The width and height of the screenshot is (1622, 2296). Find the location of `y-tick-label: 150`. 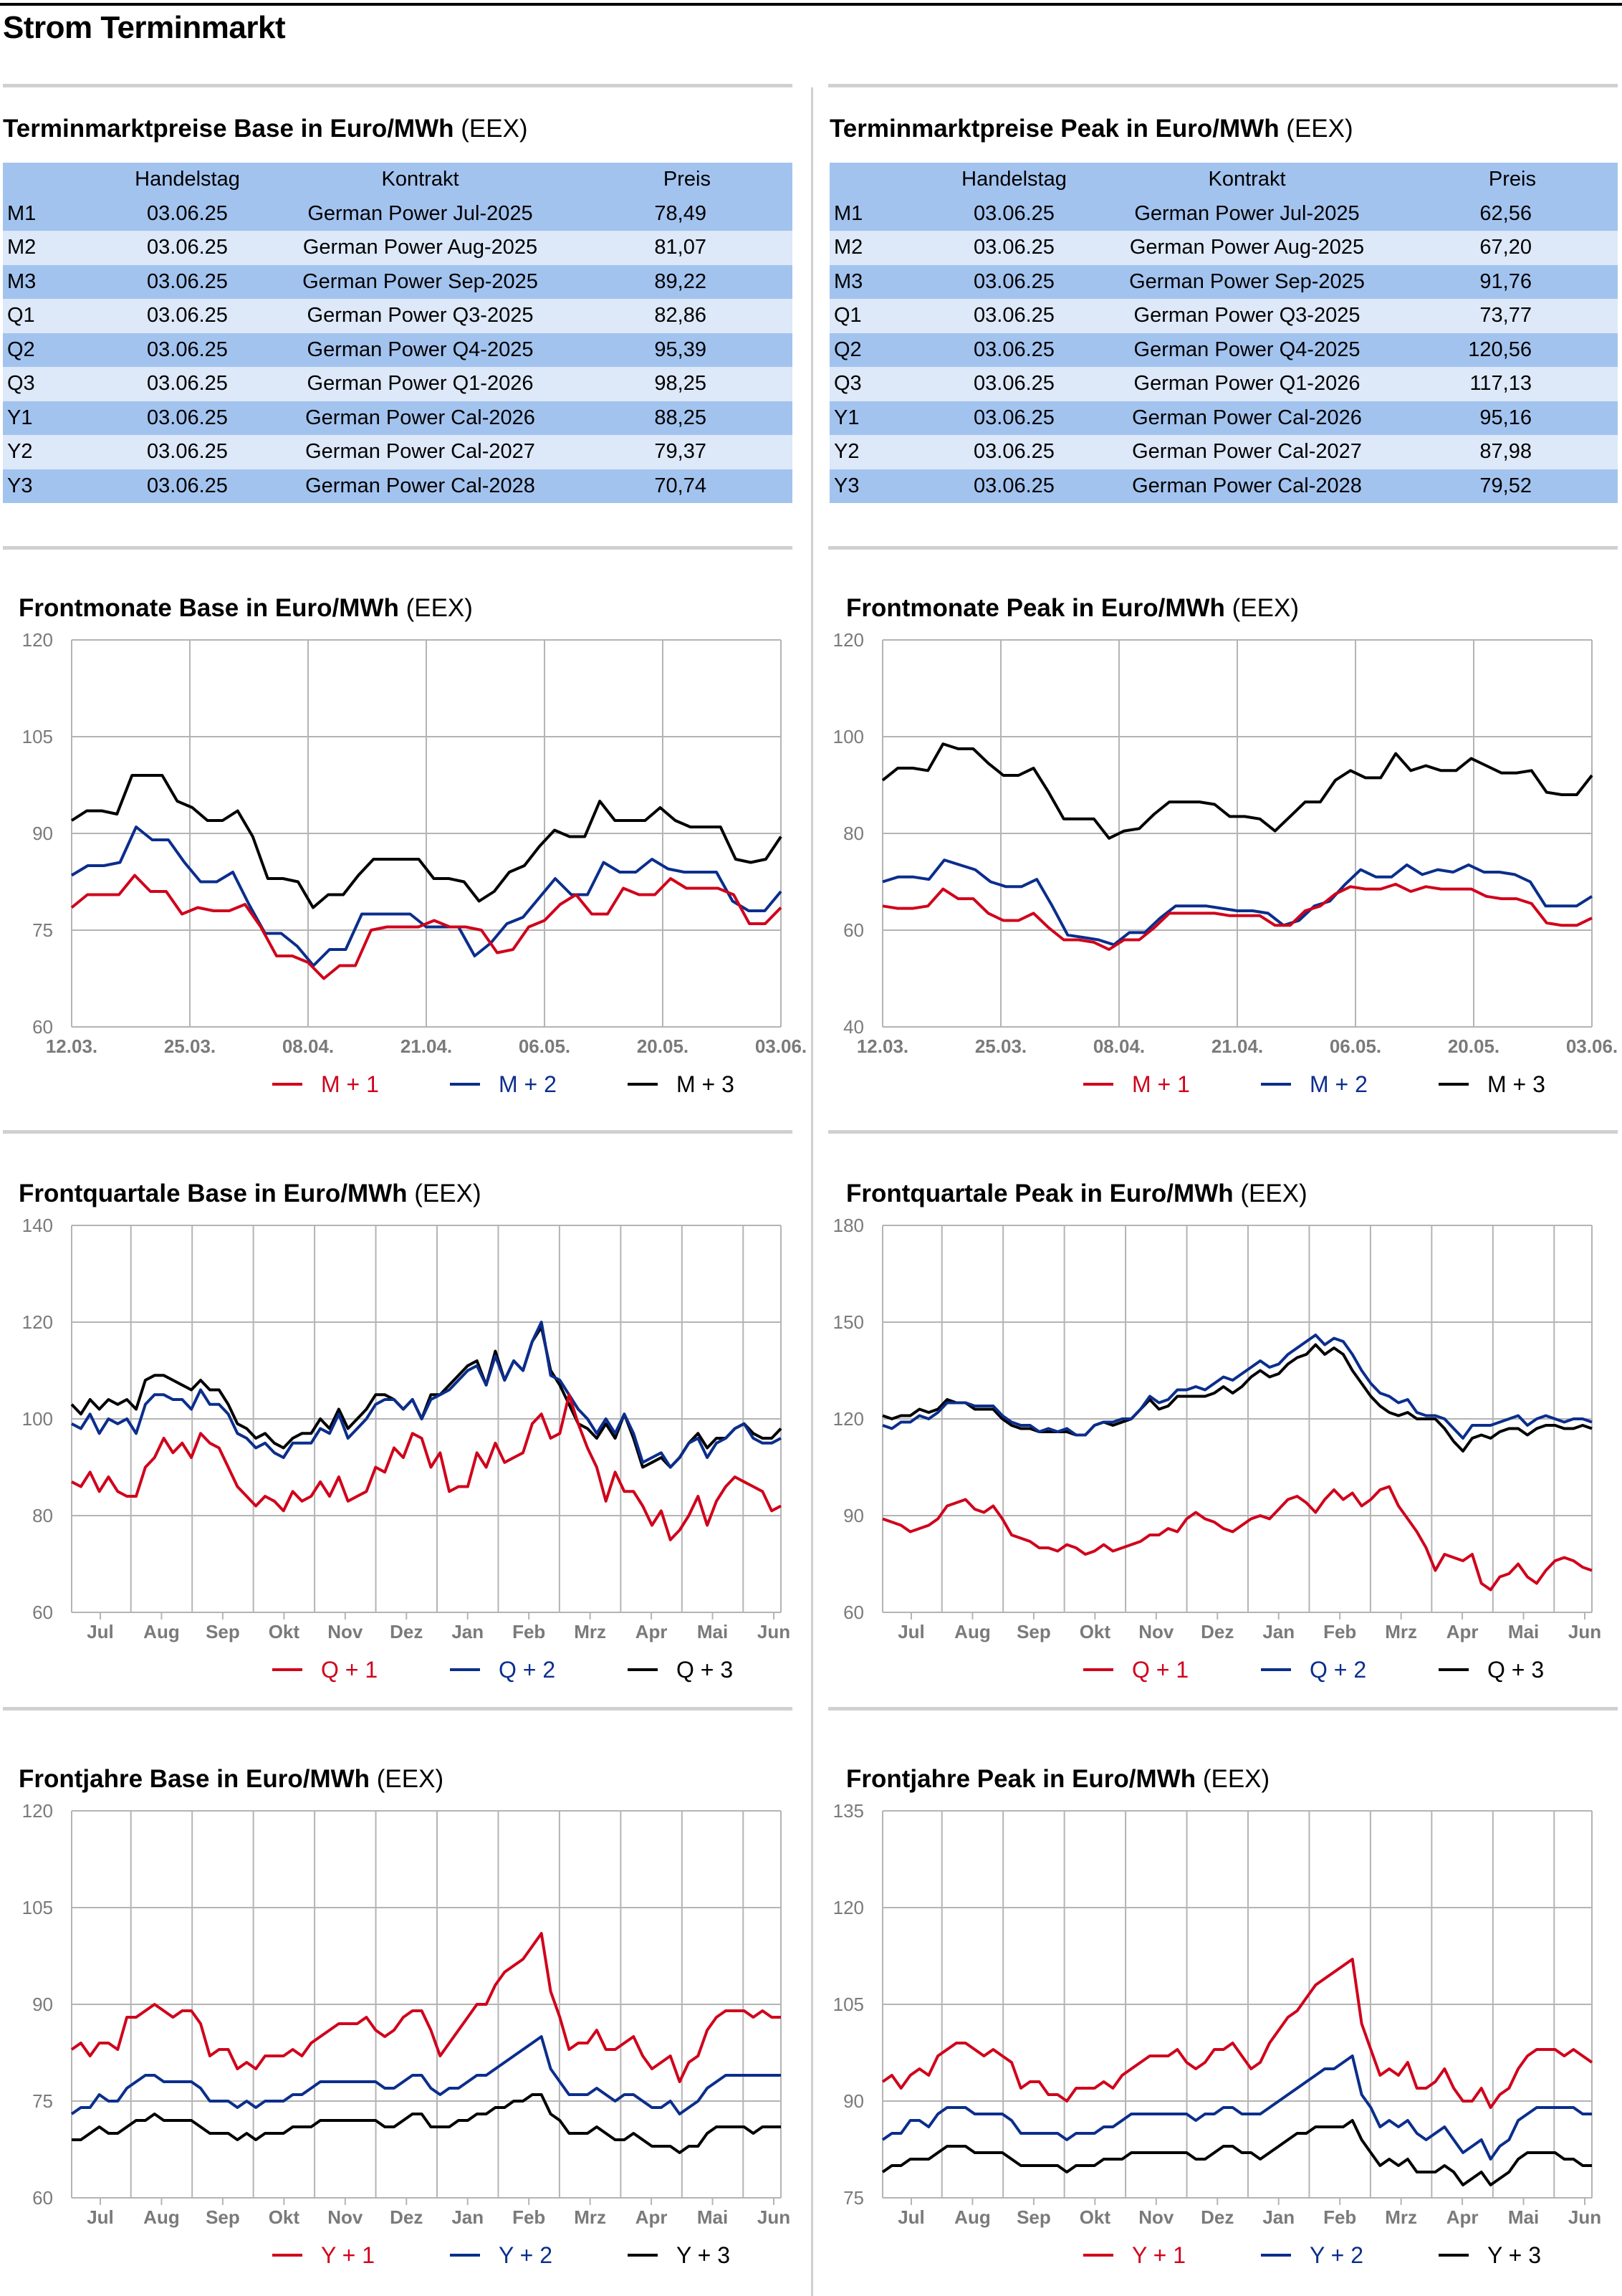

y-tick-label: 150 is located at coordinates (848, 1322).